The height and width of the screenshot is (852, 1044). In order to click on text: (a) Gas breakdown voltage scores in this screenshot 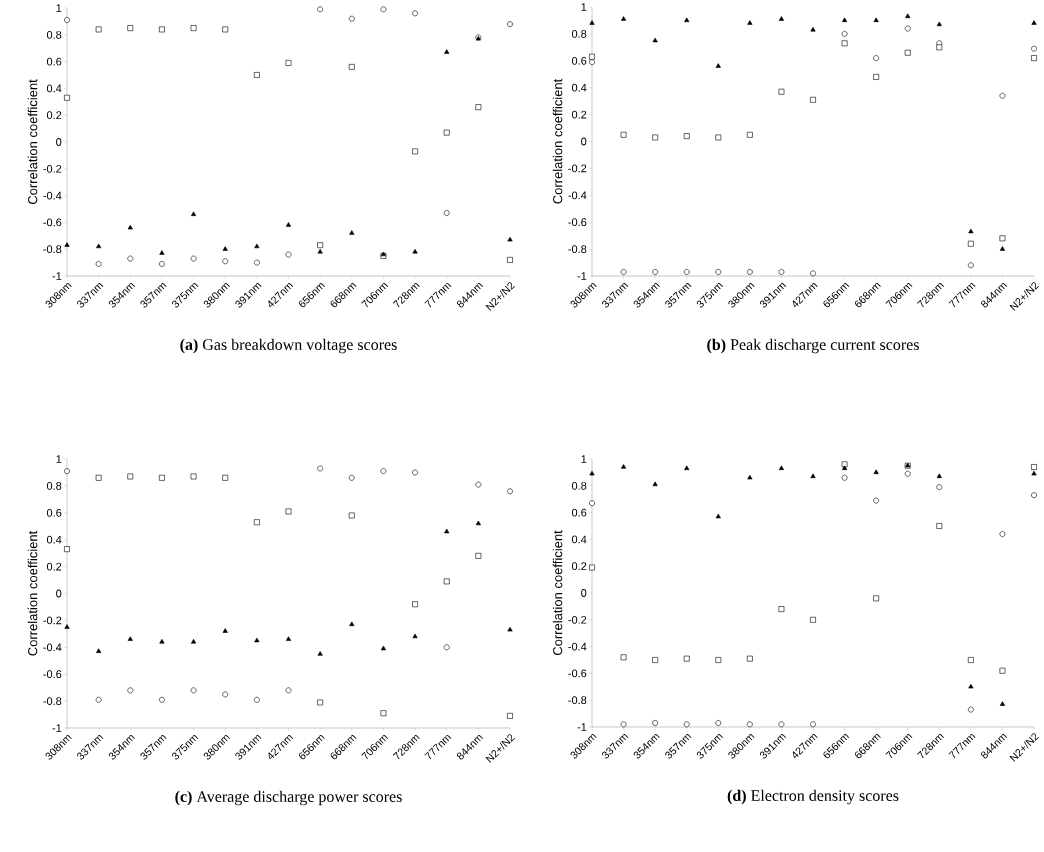, I will do `click(288, 346)`.